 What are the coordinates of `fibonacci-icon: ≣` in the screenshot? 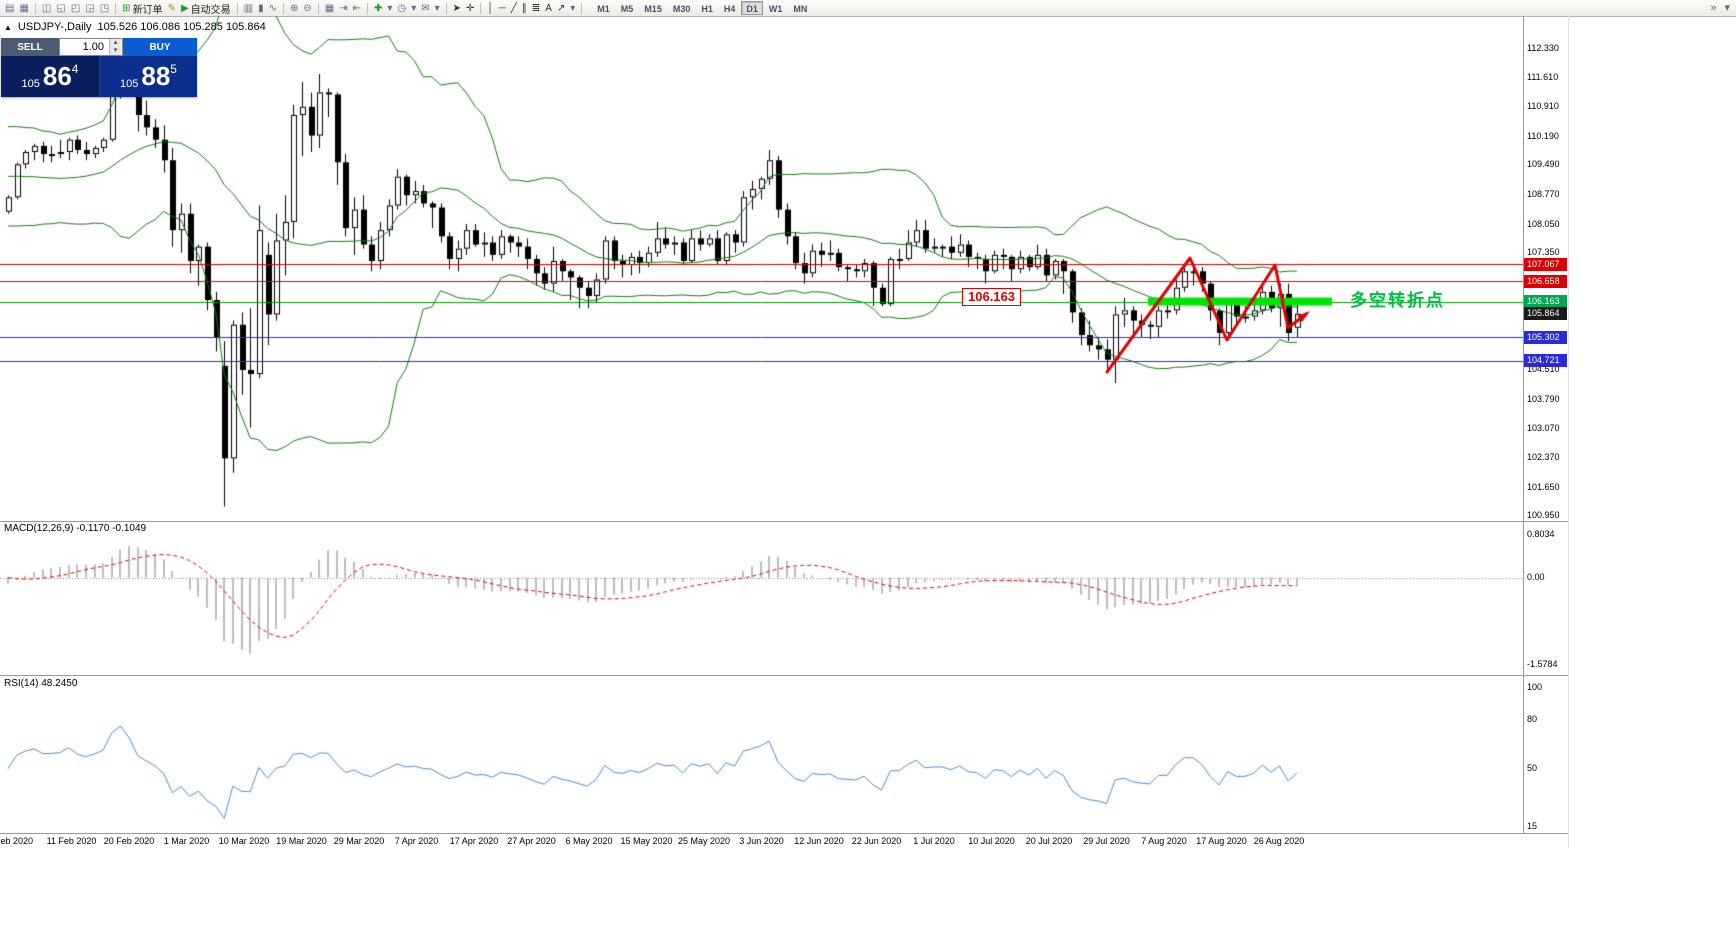 It's located at (536, 8).